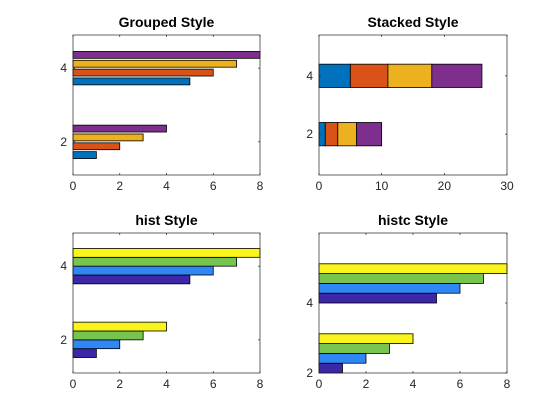  I want to click on histc-x-tick-label: 4, so click(413, 384).